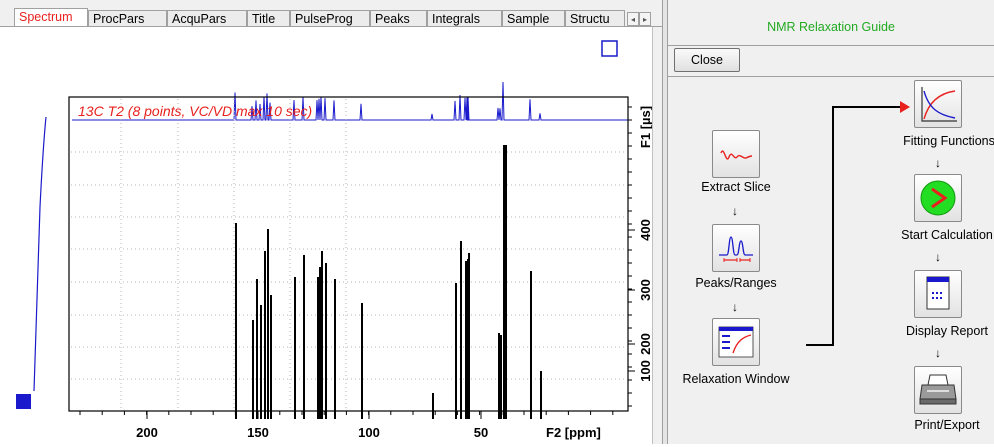 The width and height of the screenshot is (994, 447). I want to click on start-calculation-button, so click(938, 198).